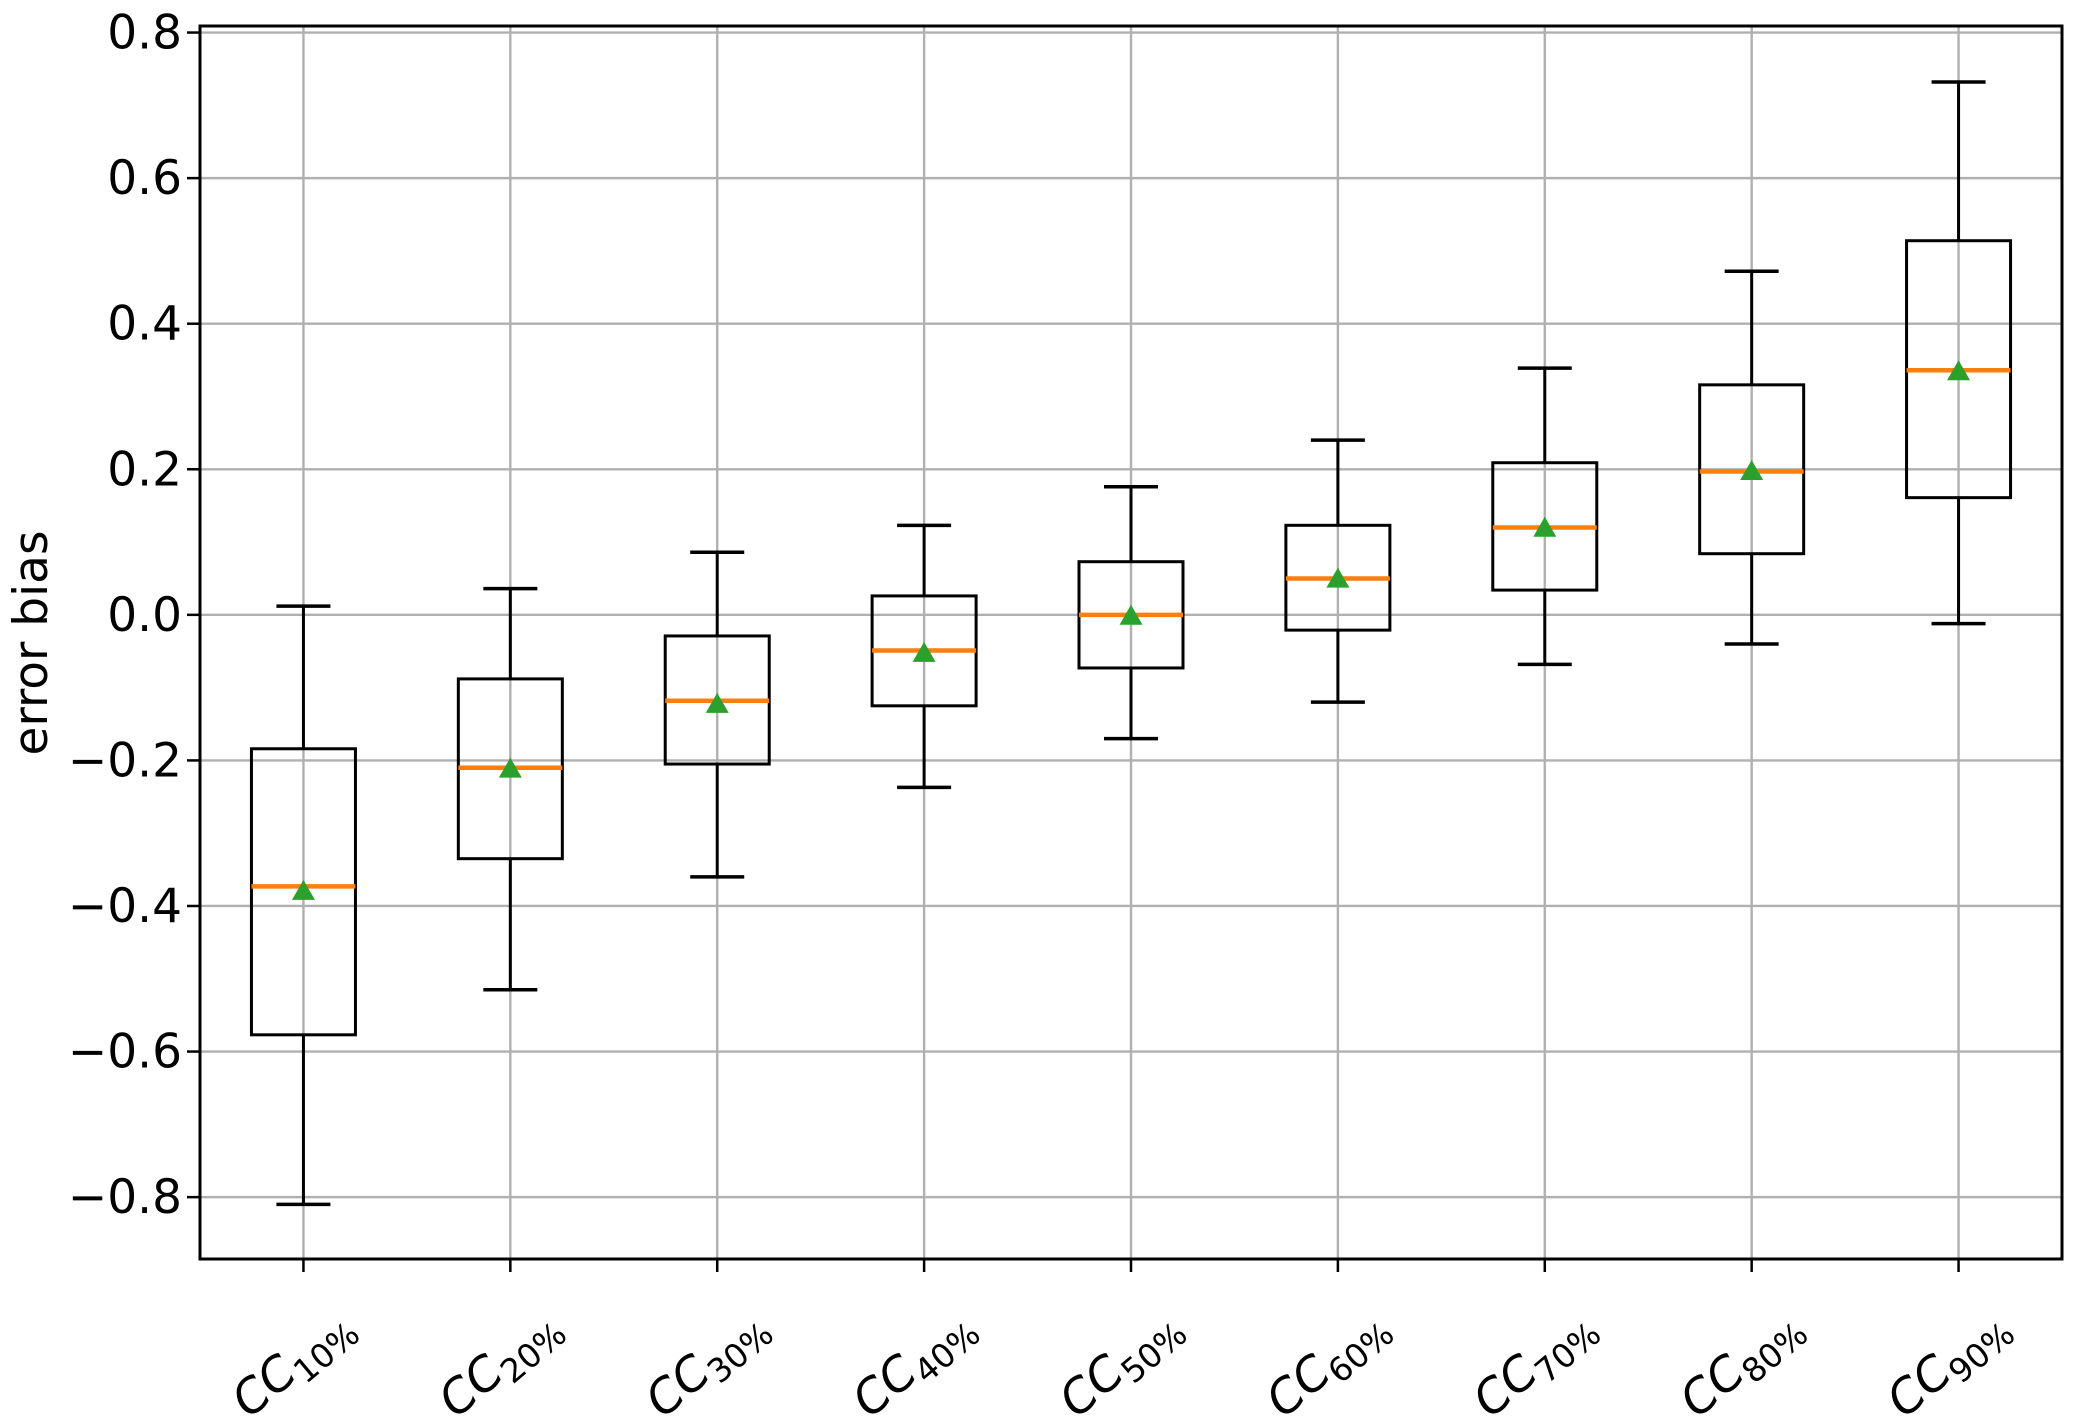 Image resolution: width=2081 pixels, height=1424 pixels. What do you see at coordinates (510, 789) in the screenshot?
I see `boxplot-group-CC20%` at bounding box center [510, 789].